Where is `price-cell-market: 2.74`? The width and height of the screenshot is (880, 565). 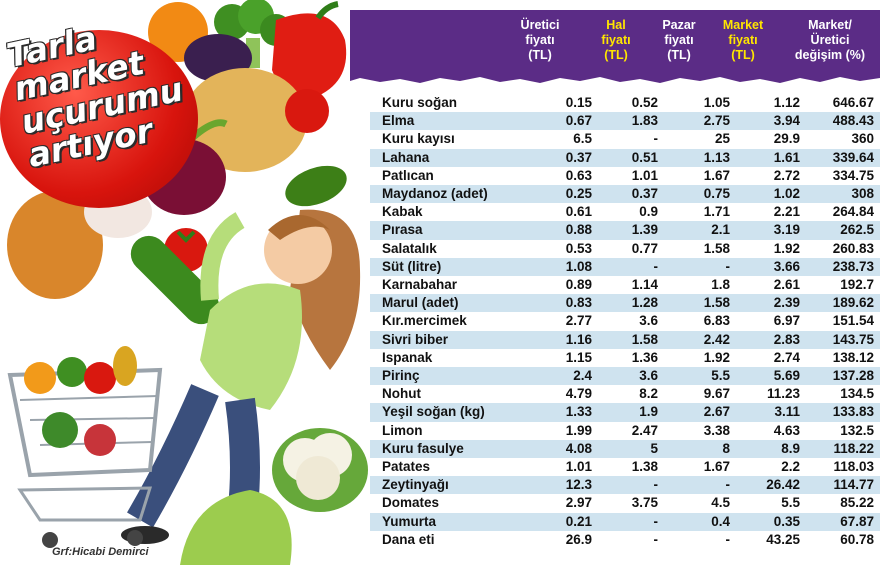 price-cell-market: 2.74 is located at coordinates (786, 357).